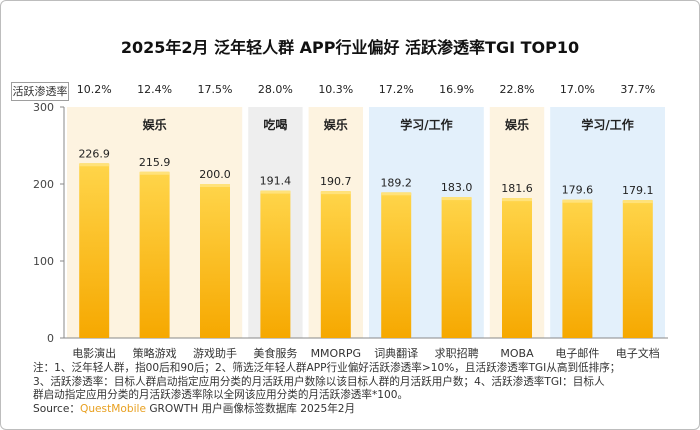 The image size is (700, 430). I want to click on bar-value-label: 200.0, so click(215, 174).